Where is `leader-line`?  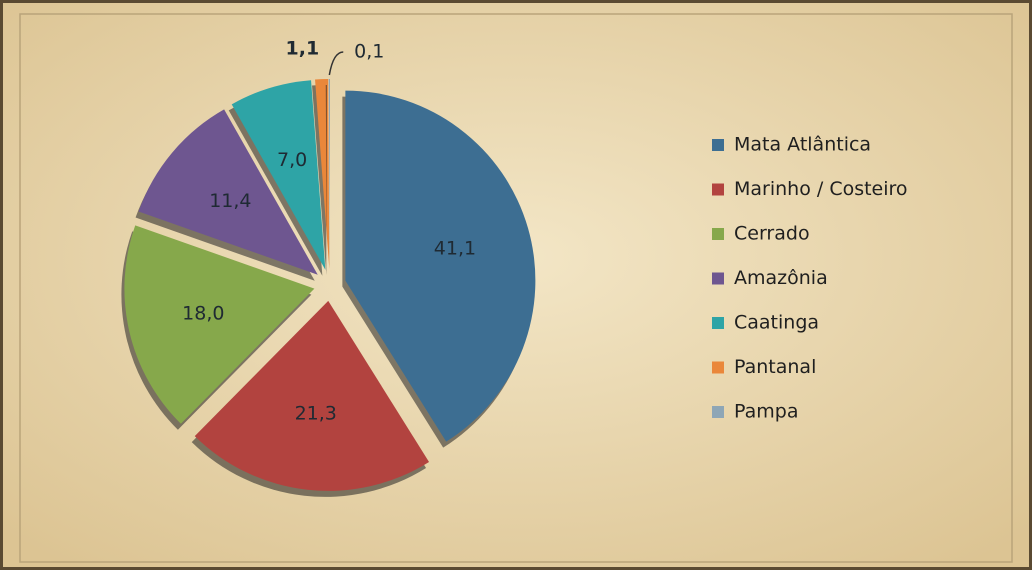 leader-line is located at coordinates (336, 63).